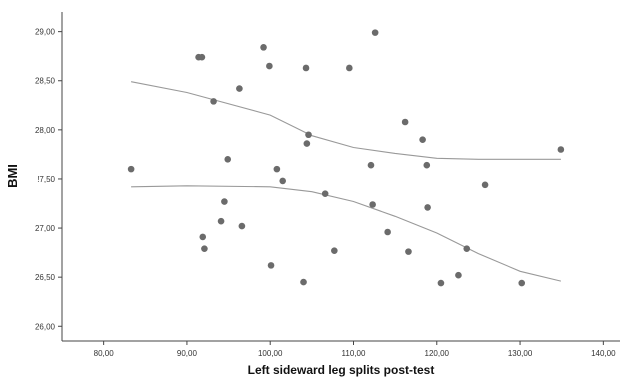  I want to click on y-tick-label: 26,00, so click(45, 326).